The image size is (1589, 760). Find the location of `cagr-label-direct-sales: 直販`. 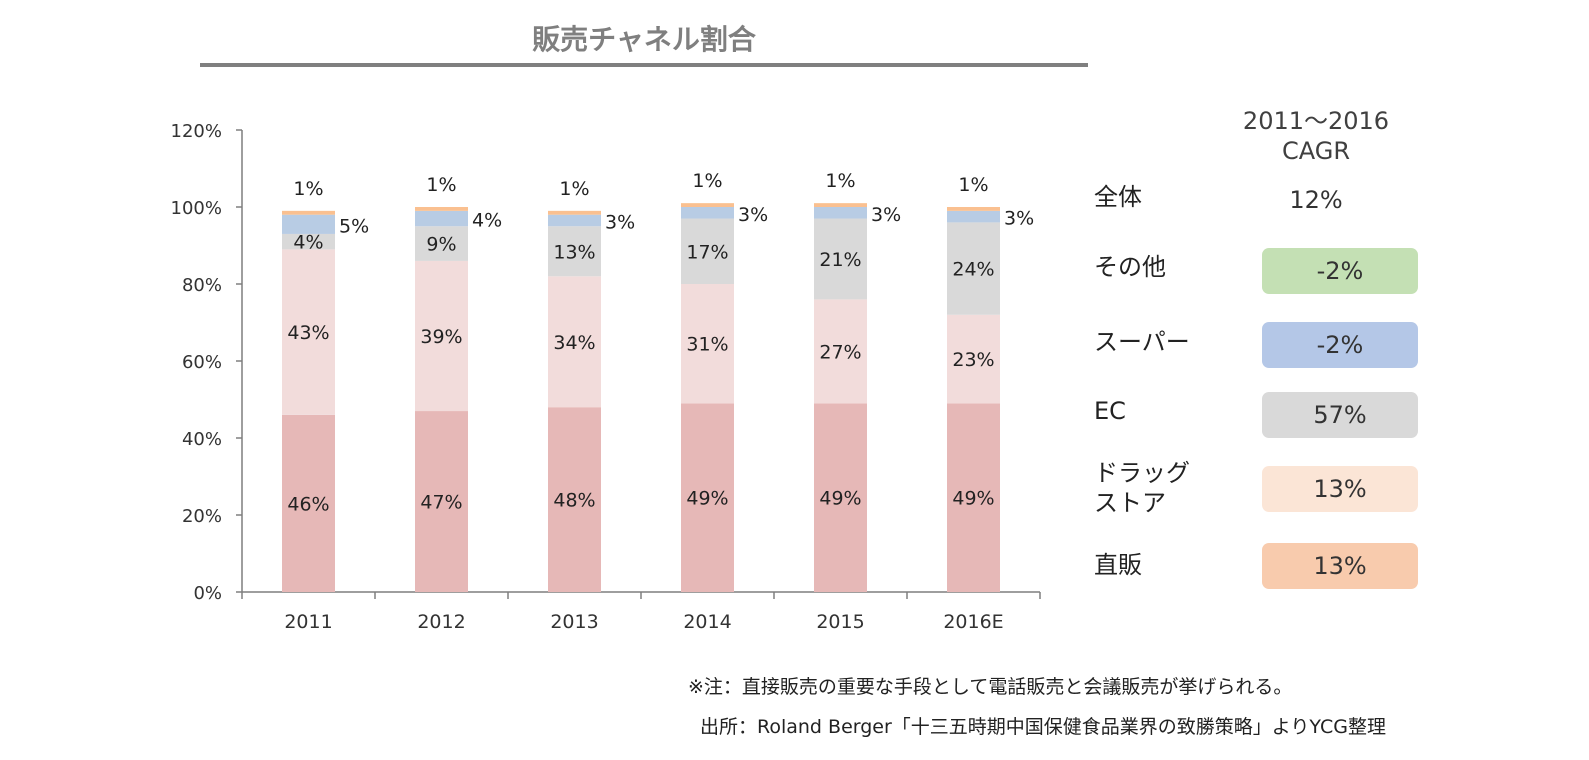

cagr-label-direct-sales: 直販 is located at coordinates (1118, 565).